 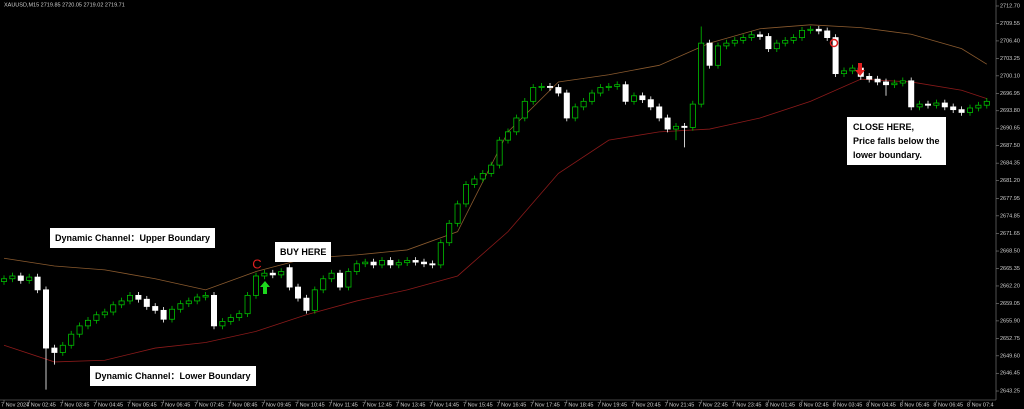 I want to click on y-tick-label: 2696.95, so click(x=1010, y=94).